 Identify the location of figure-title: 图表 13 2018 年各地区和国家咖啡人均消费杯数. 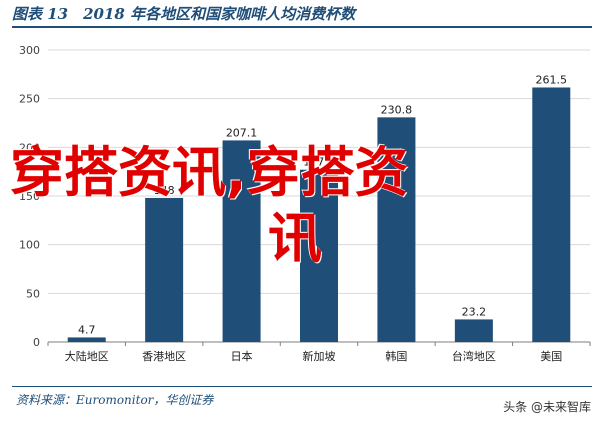
(184, 14).